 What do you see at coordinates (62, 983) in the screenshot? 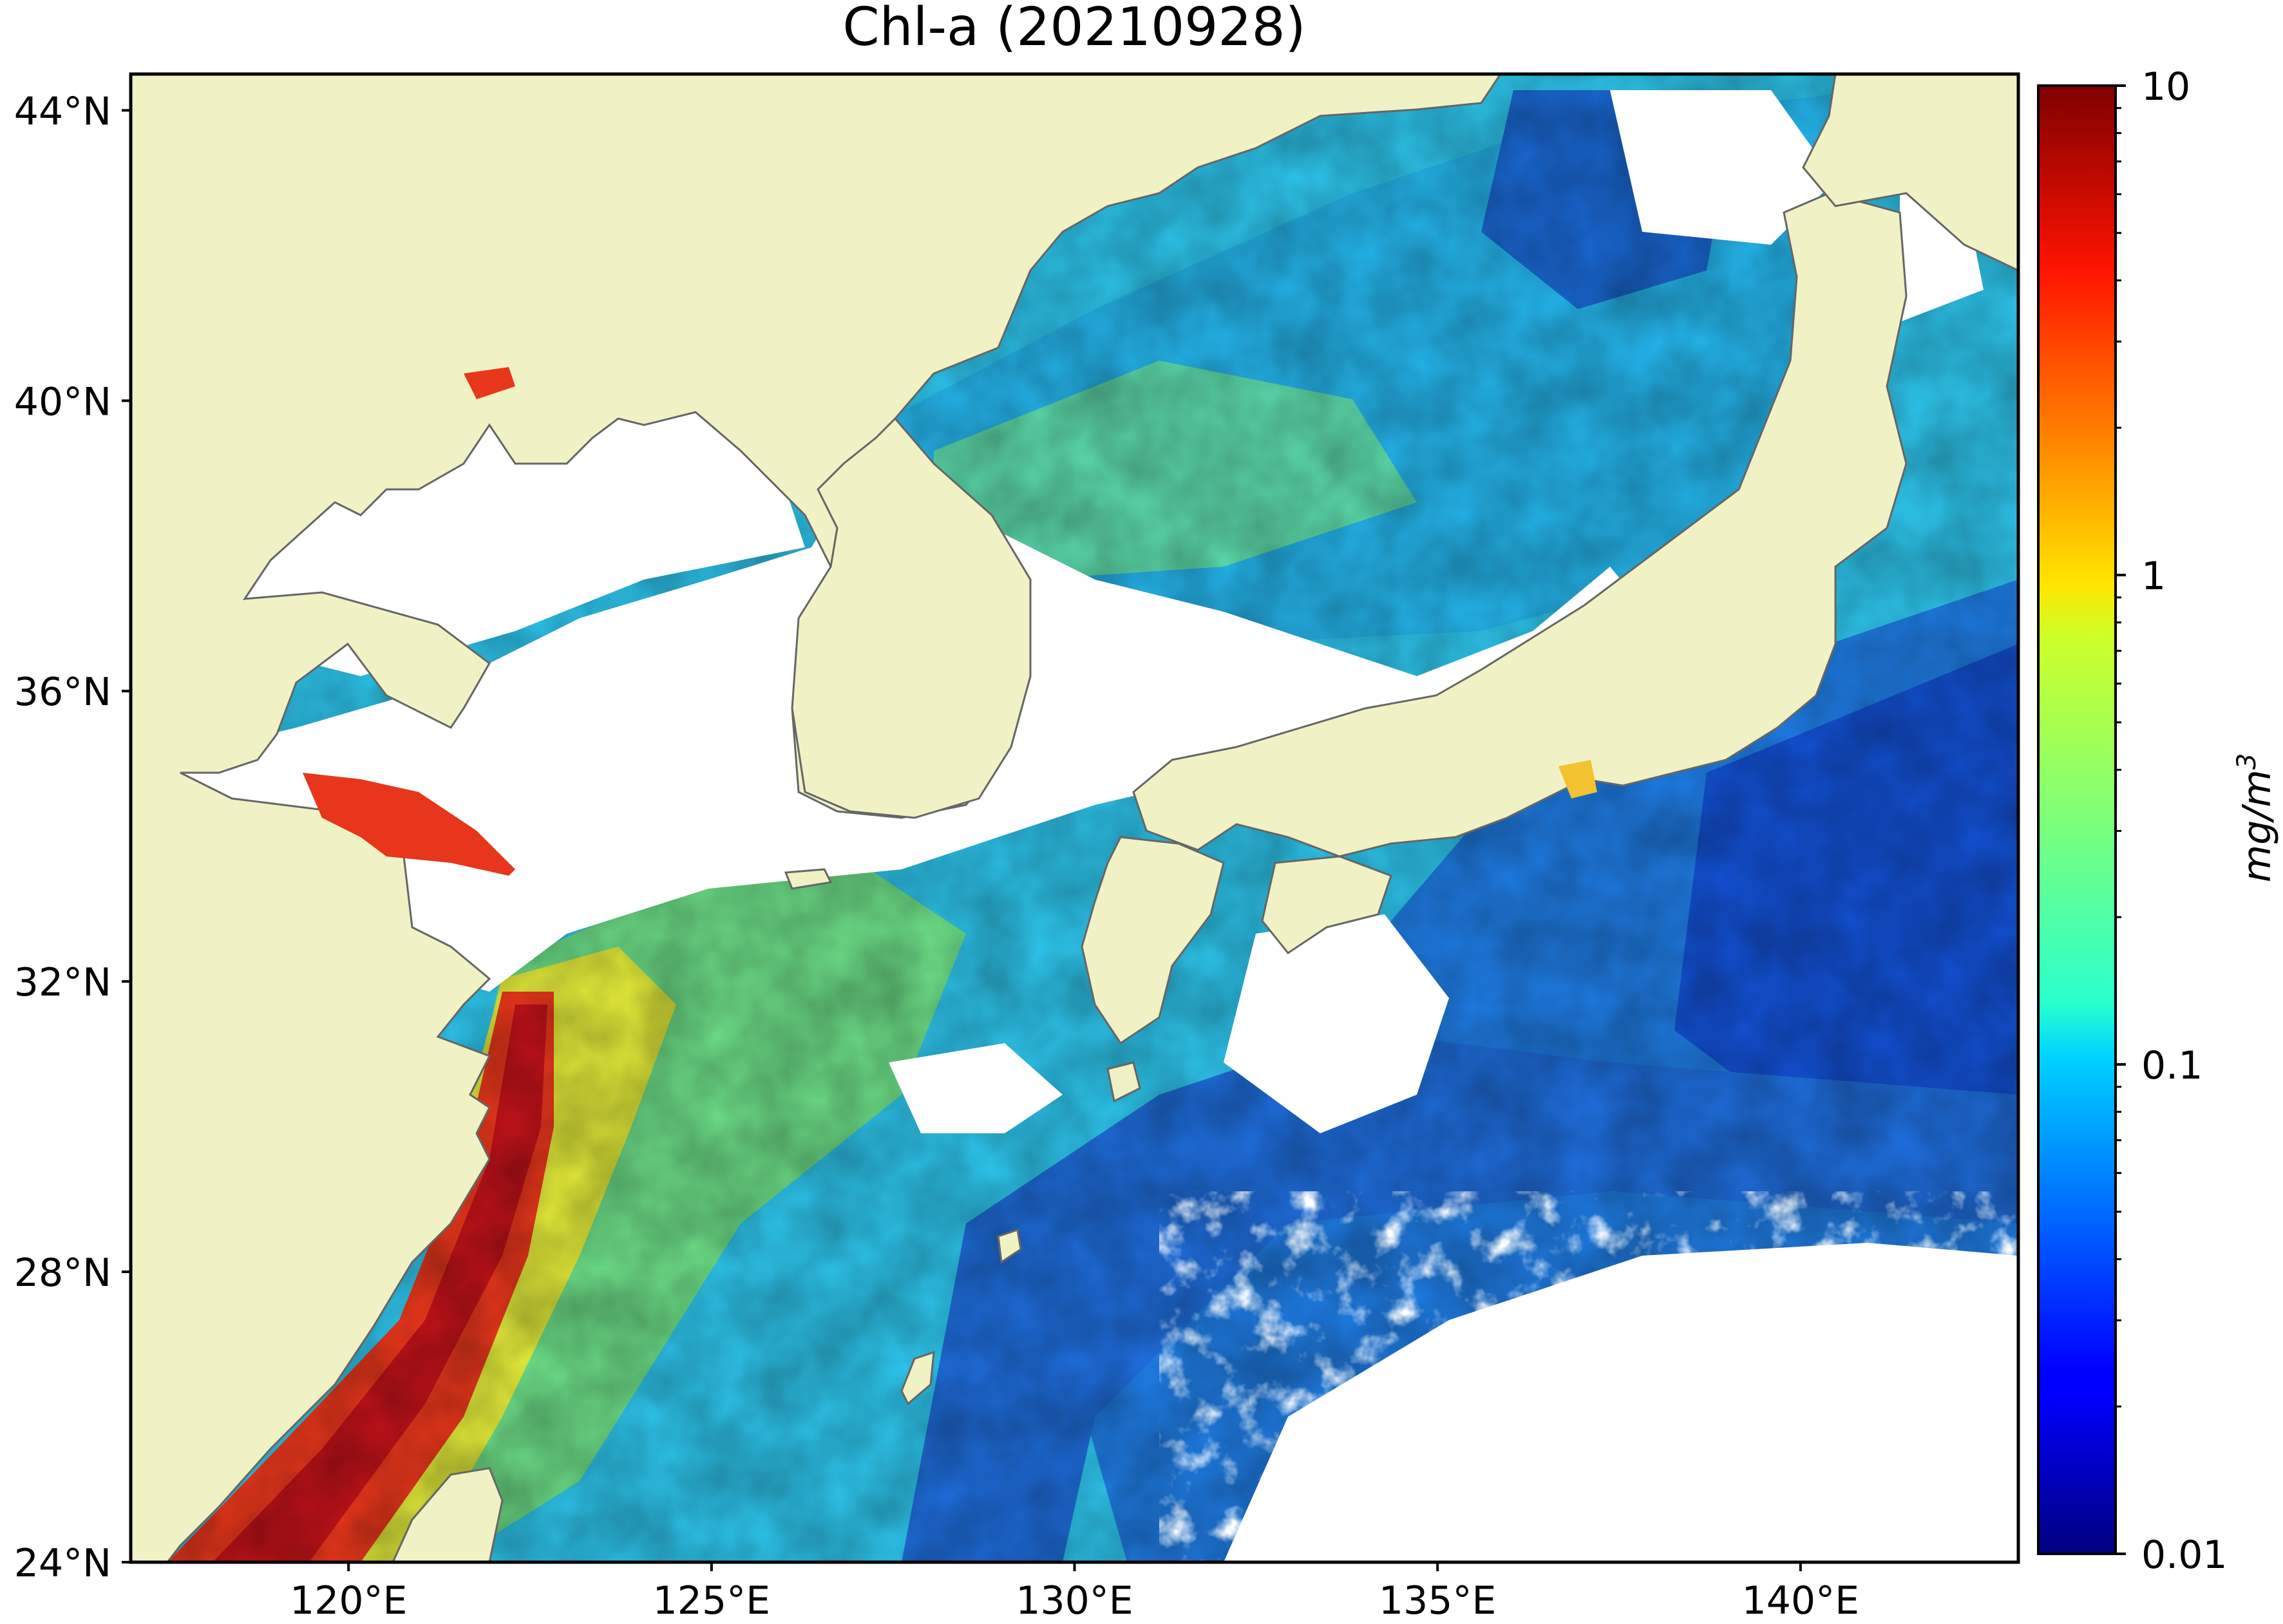
I see `lat-tick-label: 32°N` at bounding box center [62, 983].